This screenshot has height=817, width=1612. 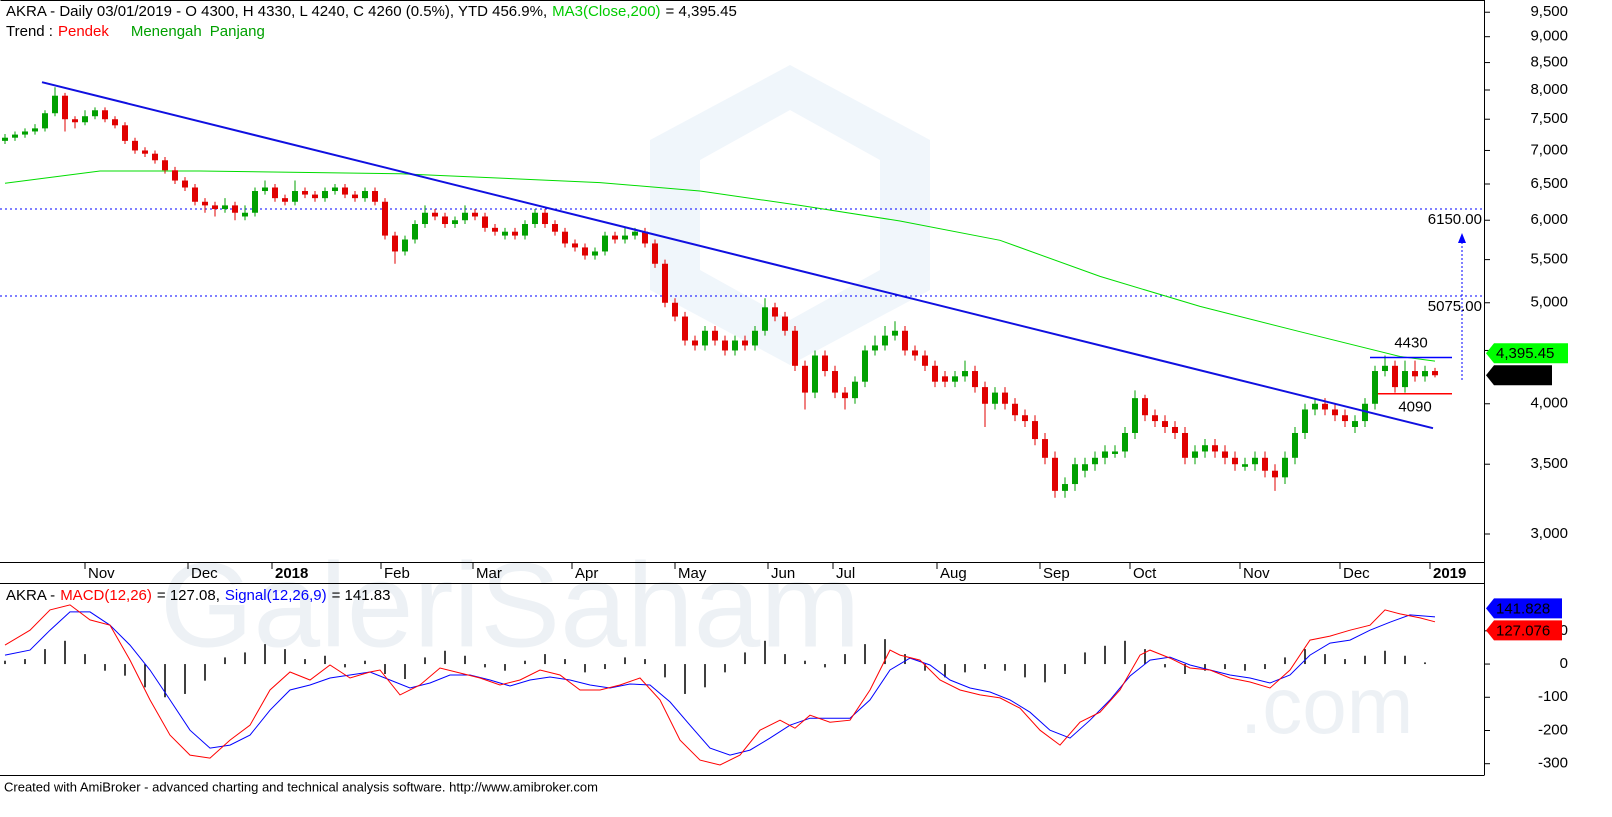 I want to click on logo-hex-inner, so click(x=790, y=215).